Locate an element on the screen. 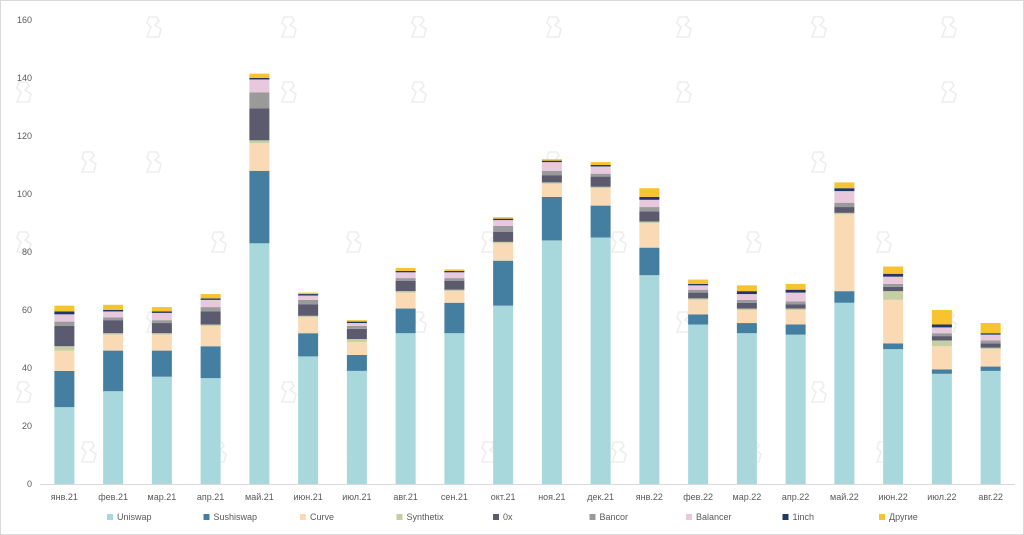  y-tick-label: 140 is located at coordinates (24, 78).